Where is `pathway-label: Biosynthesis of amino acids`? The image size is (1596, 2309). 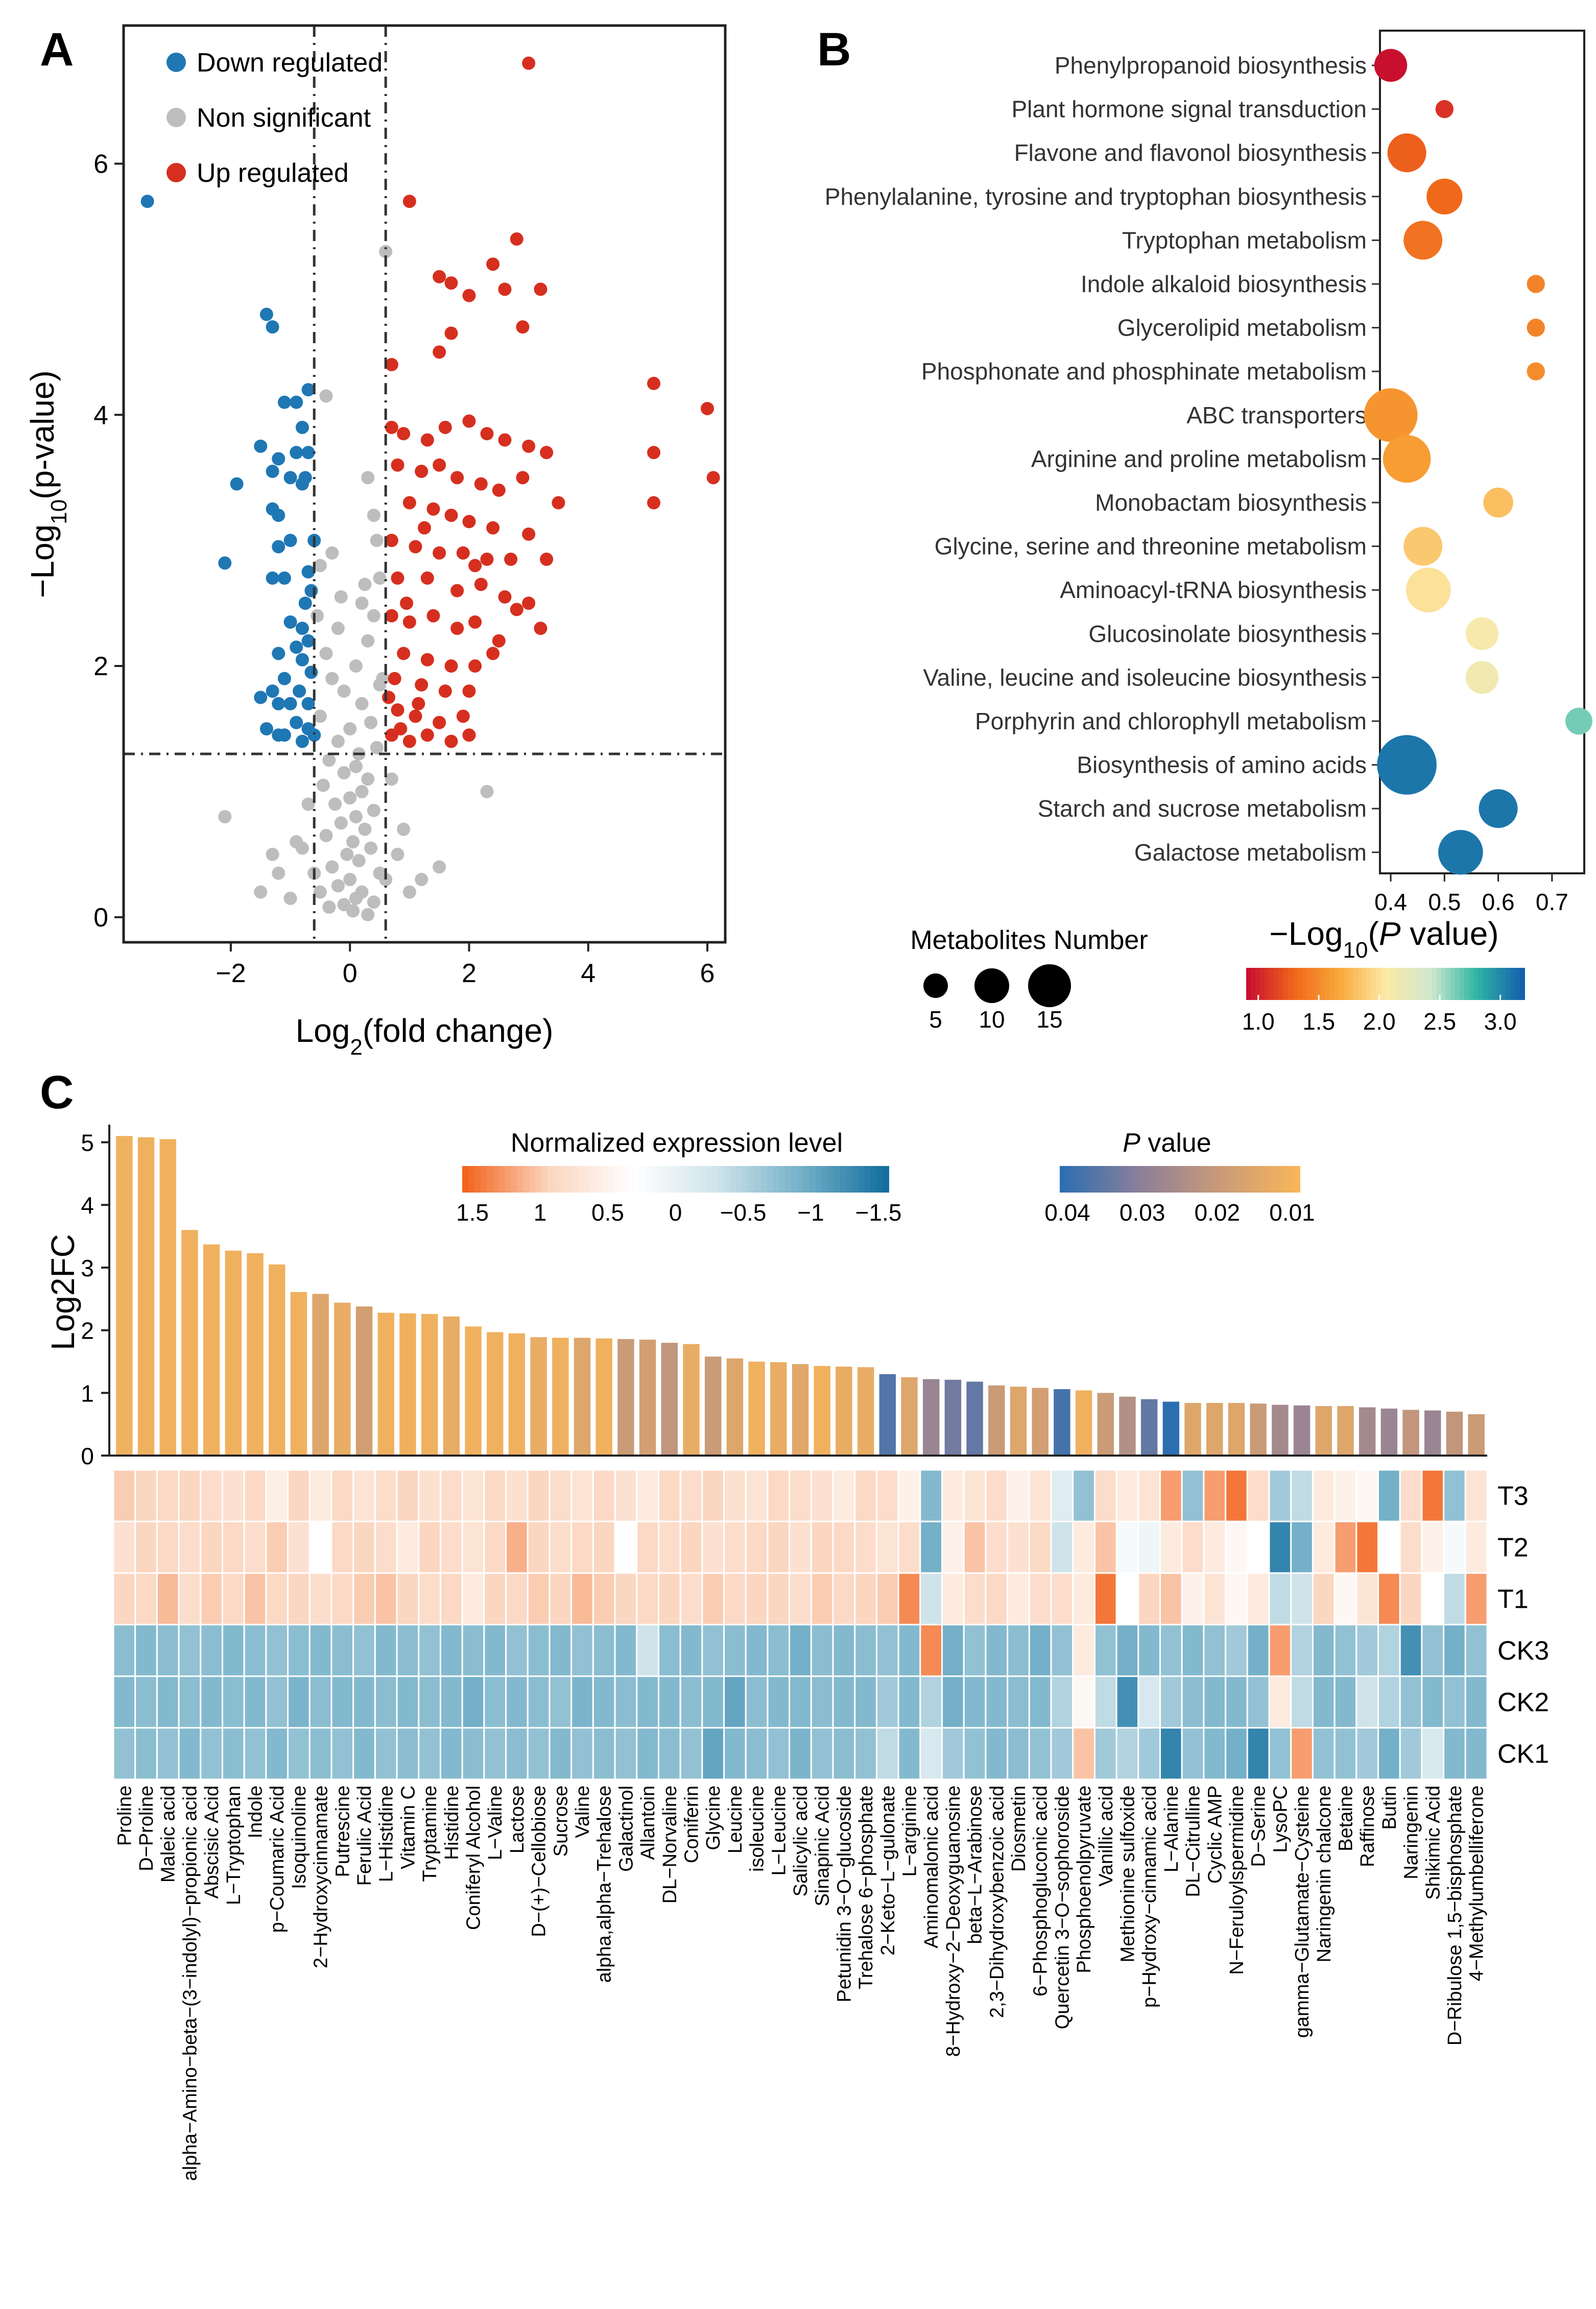 pathway-label: Biosynthesis of amino acids is located at coordinates (1222, 765).